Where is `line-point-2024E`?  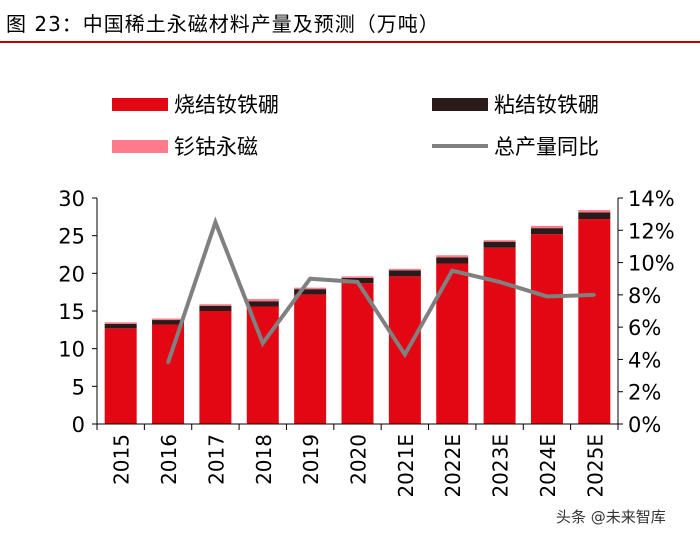 line-point-2024E is located at coordinates (547, 296).